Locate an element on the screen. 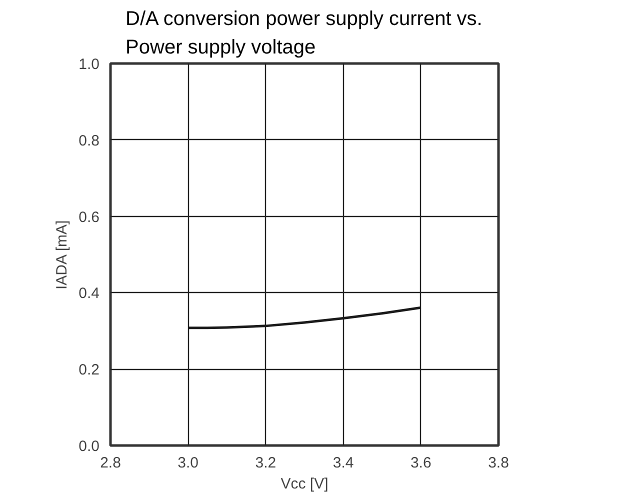 This screenshot has width=621, height=495. x-tick-label: 3.6 is located at coordinates (421, 463).